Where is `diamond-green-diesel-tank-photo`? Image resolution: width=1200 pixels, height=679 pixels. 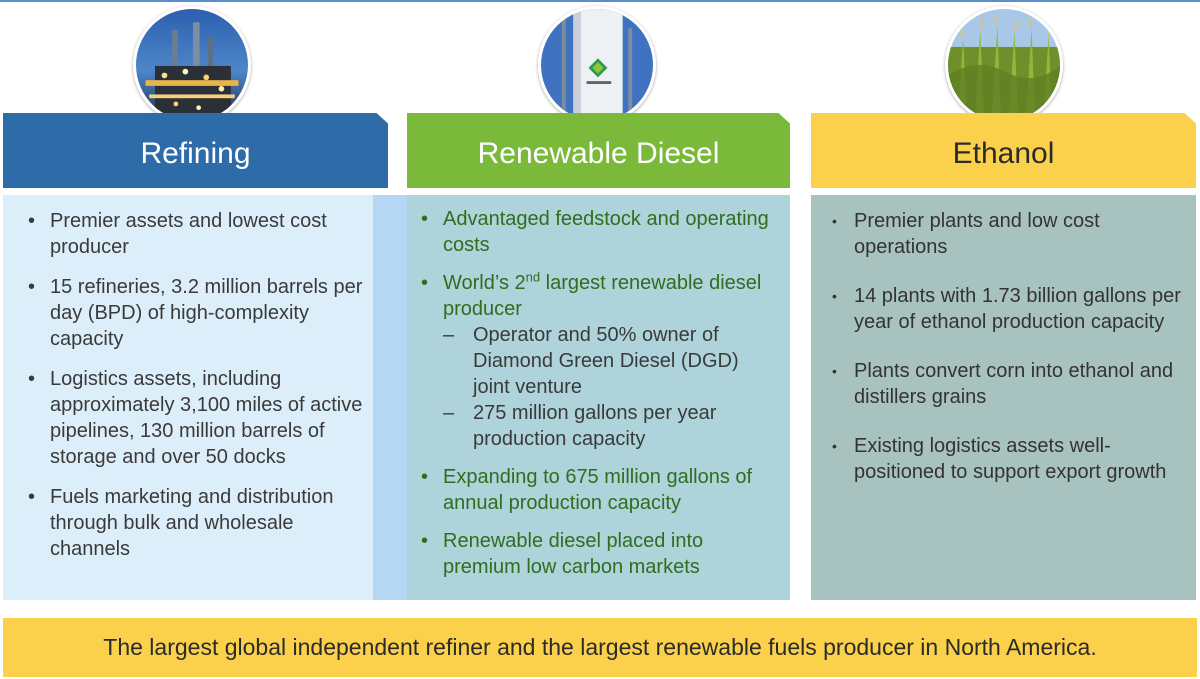 diamond-green-diesel-tank-photo is located at coordinates (597, 65).